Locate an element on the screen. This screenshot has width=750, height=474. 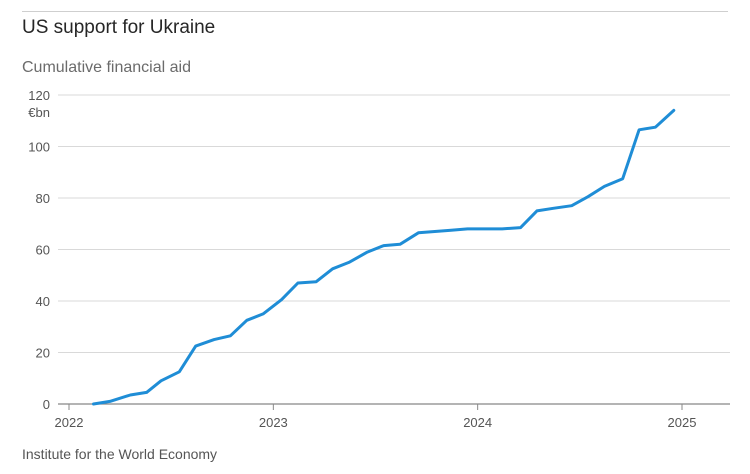
y-tick-label-60: 60 is located at coordinates (43, 250).